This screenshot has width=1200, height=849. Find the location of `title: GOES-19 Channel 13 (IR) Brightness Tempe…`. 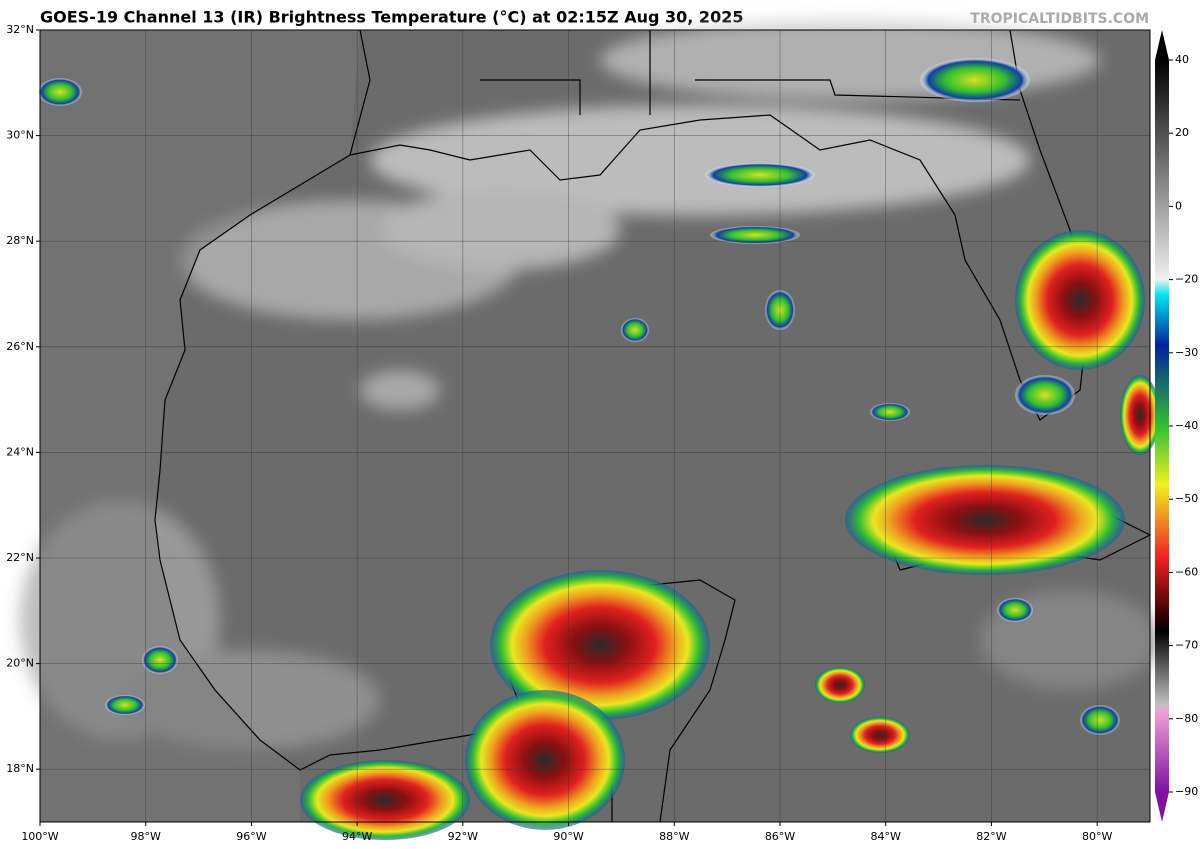

title: GOES-19 Channel 13 (IR) Brightness Tempe… is located at coordinates (391, 17).